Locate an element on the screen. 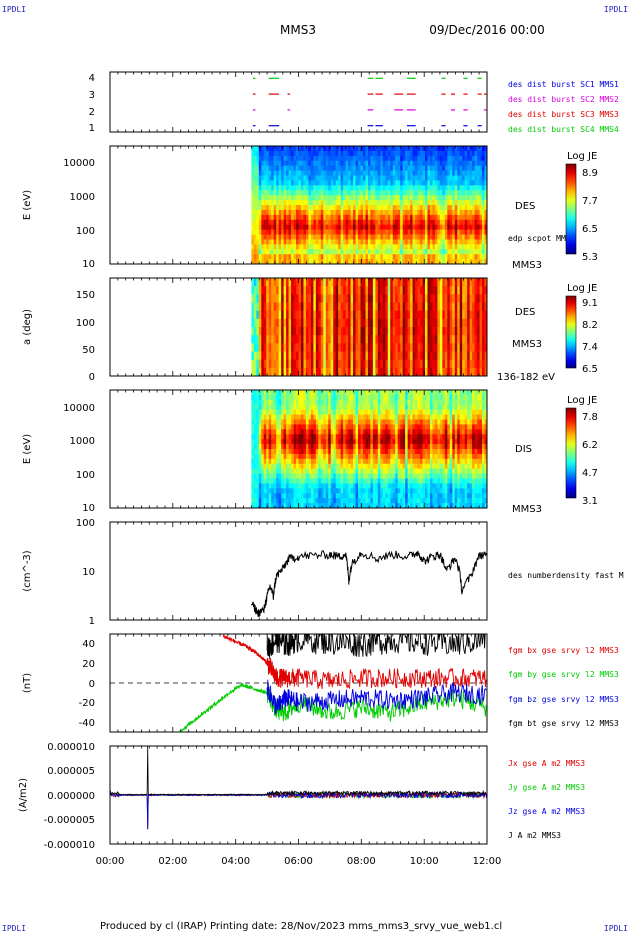 Image resolution: width=630 pixels, height=934 pixels. burst-legend-4: des dist burst SC4 MMS4 is located at coordinates (563, 129).